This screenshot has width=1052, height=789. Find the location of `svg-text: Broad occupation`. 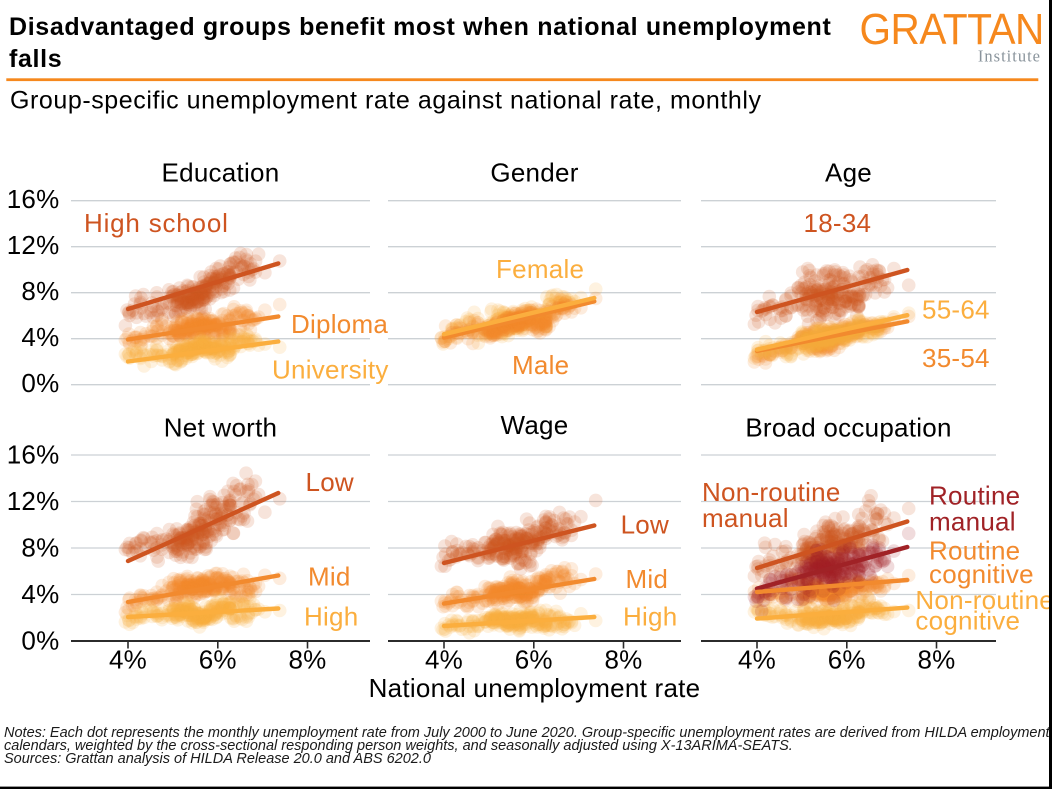

svg-text: Broad occupation is located at coordinates (848, 428).